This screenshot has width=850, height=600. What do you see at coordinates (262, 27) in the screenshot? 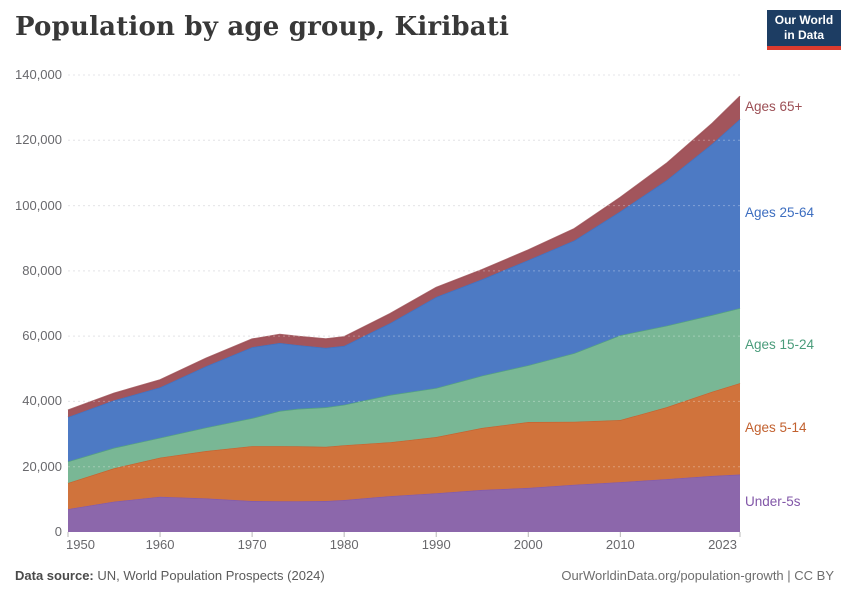
I see `page-title: Population by age group, Kiribati` at bounding box center [262, 27].